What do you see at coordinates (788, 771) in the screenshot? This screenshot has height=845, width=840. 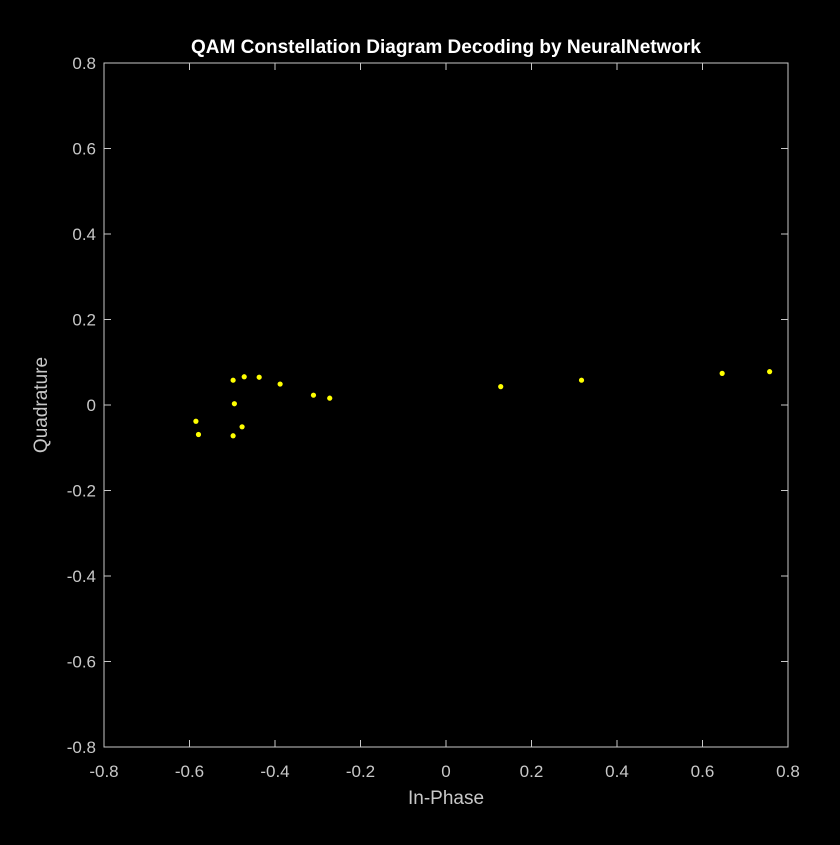 I see `x-tick-label: 0.8` at bounding box center [788, 771].